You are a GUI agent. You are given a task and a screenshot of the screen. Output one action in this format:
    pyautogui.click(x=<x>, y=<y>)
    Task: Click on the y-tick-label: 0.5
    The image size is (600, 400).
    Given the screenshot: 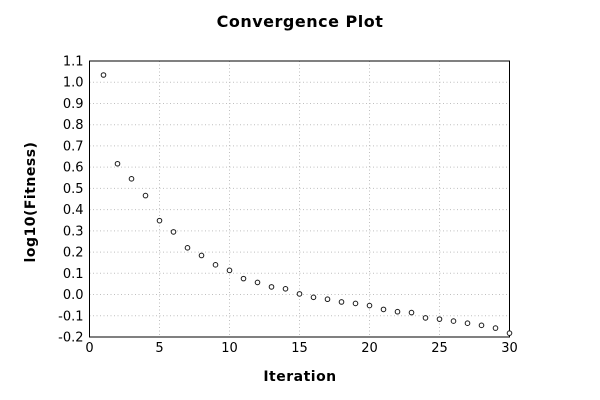 What is the action you would take?
    pyautogui.click(x=73, y=189)
    